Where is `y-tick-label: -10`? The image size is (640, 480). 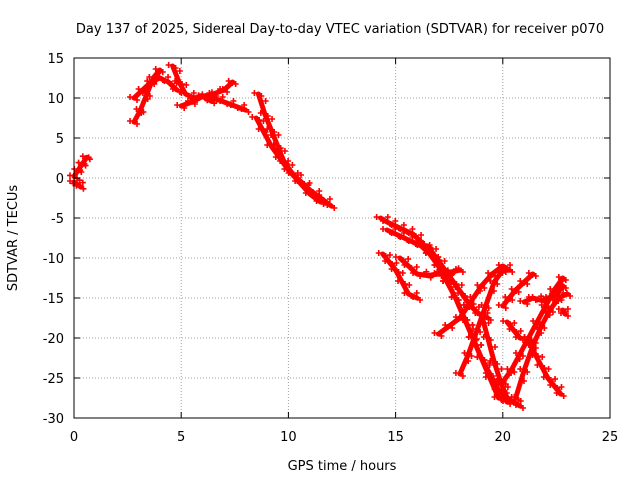 y-tick-label: -10 is located at coordinates (53, 259).